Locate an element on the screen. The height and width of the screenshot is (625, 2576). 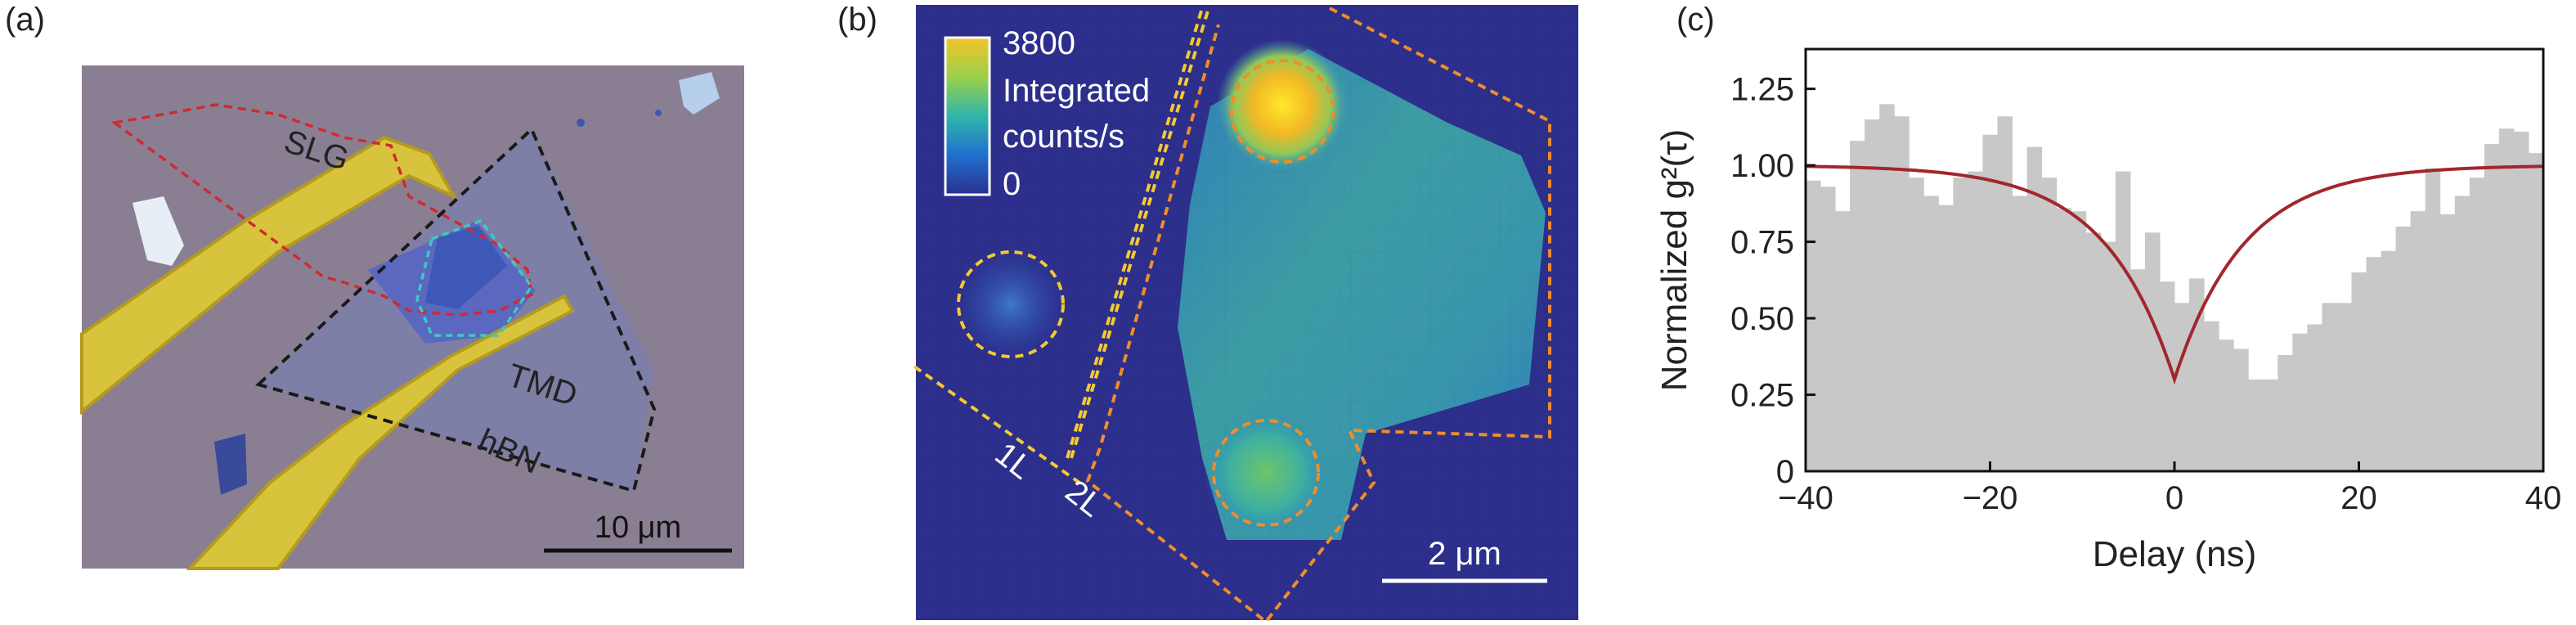
colorbar-max: 3800 is located at coordinates (1039, 43).